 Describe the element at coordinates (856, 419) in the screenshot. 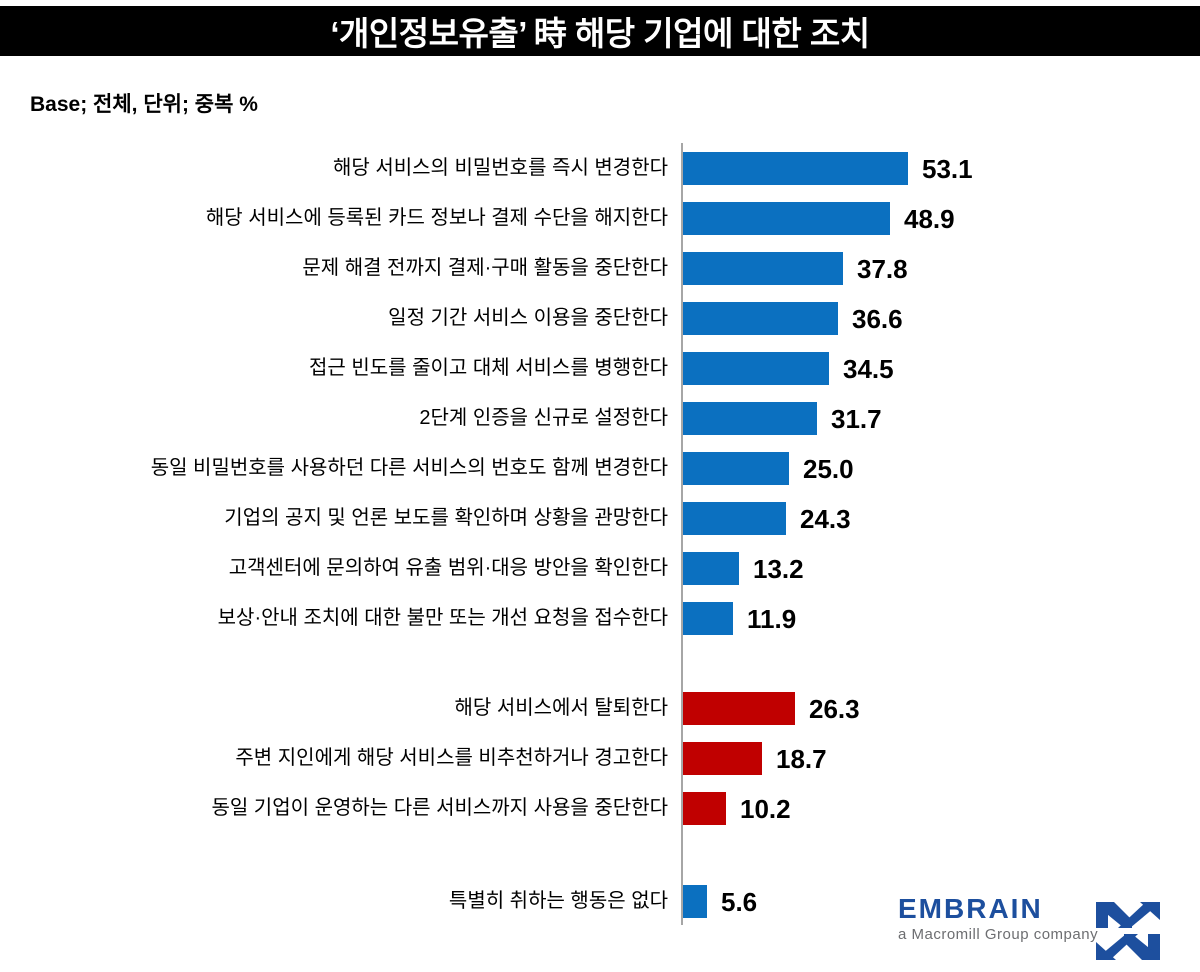

I see `bar-value-label: 31.7` at that location.